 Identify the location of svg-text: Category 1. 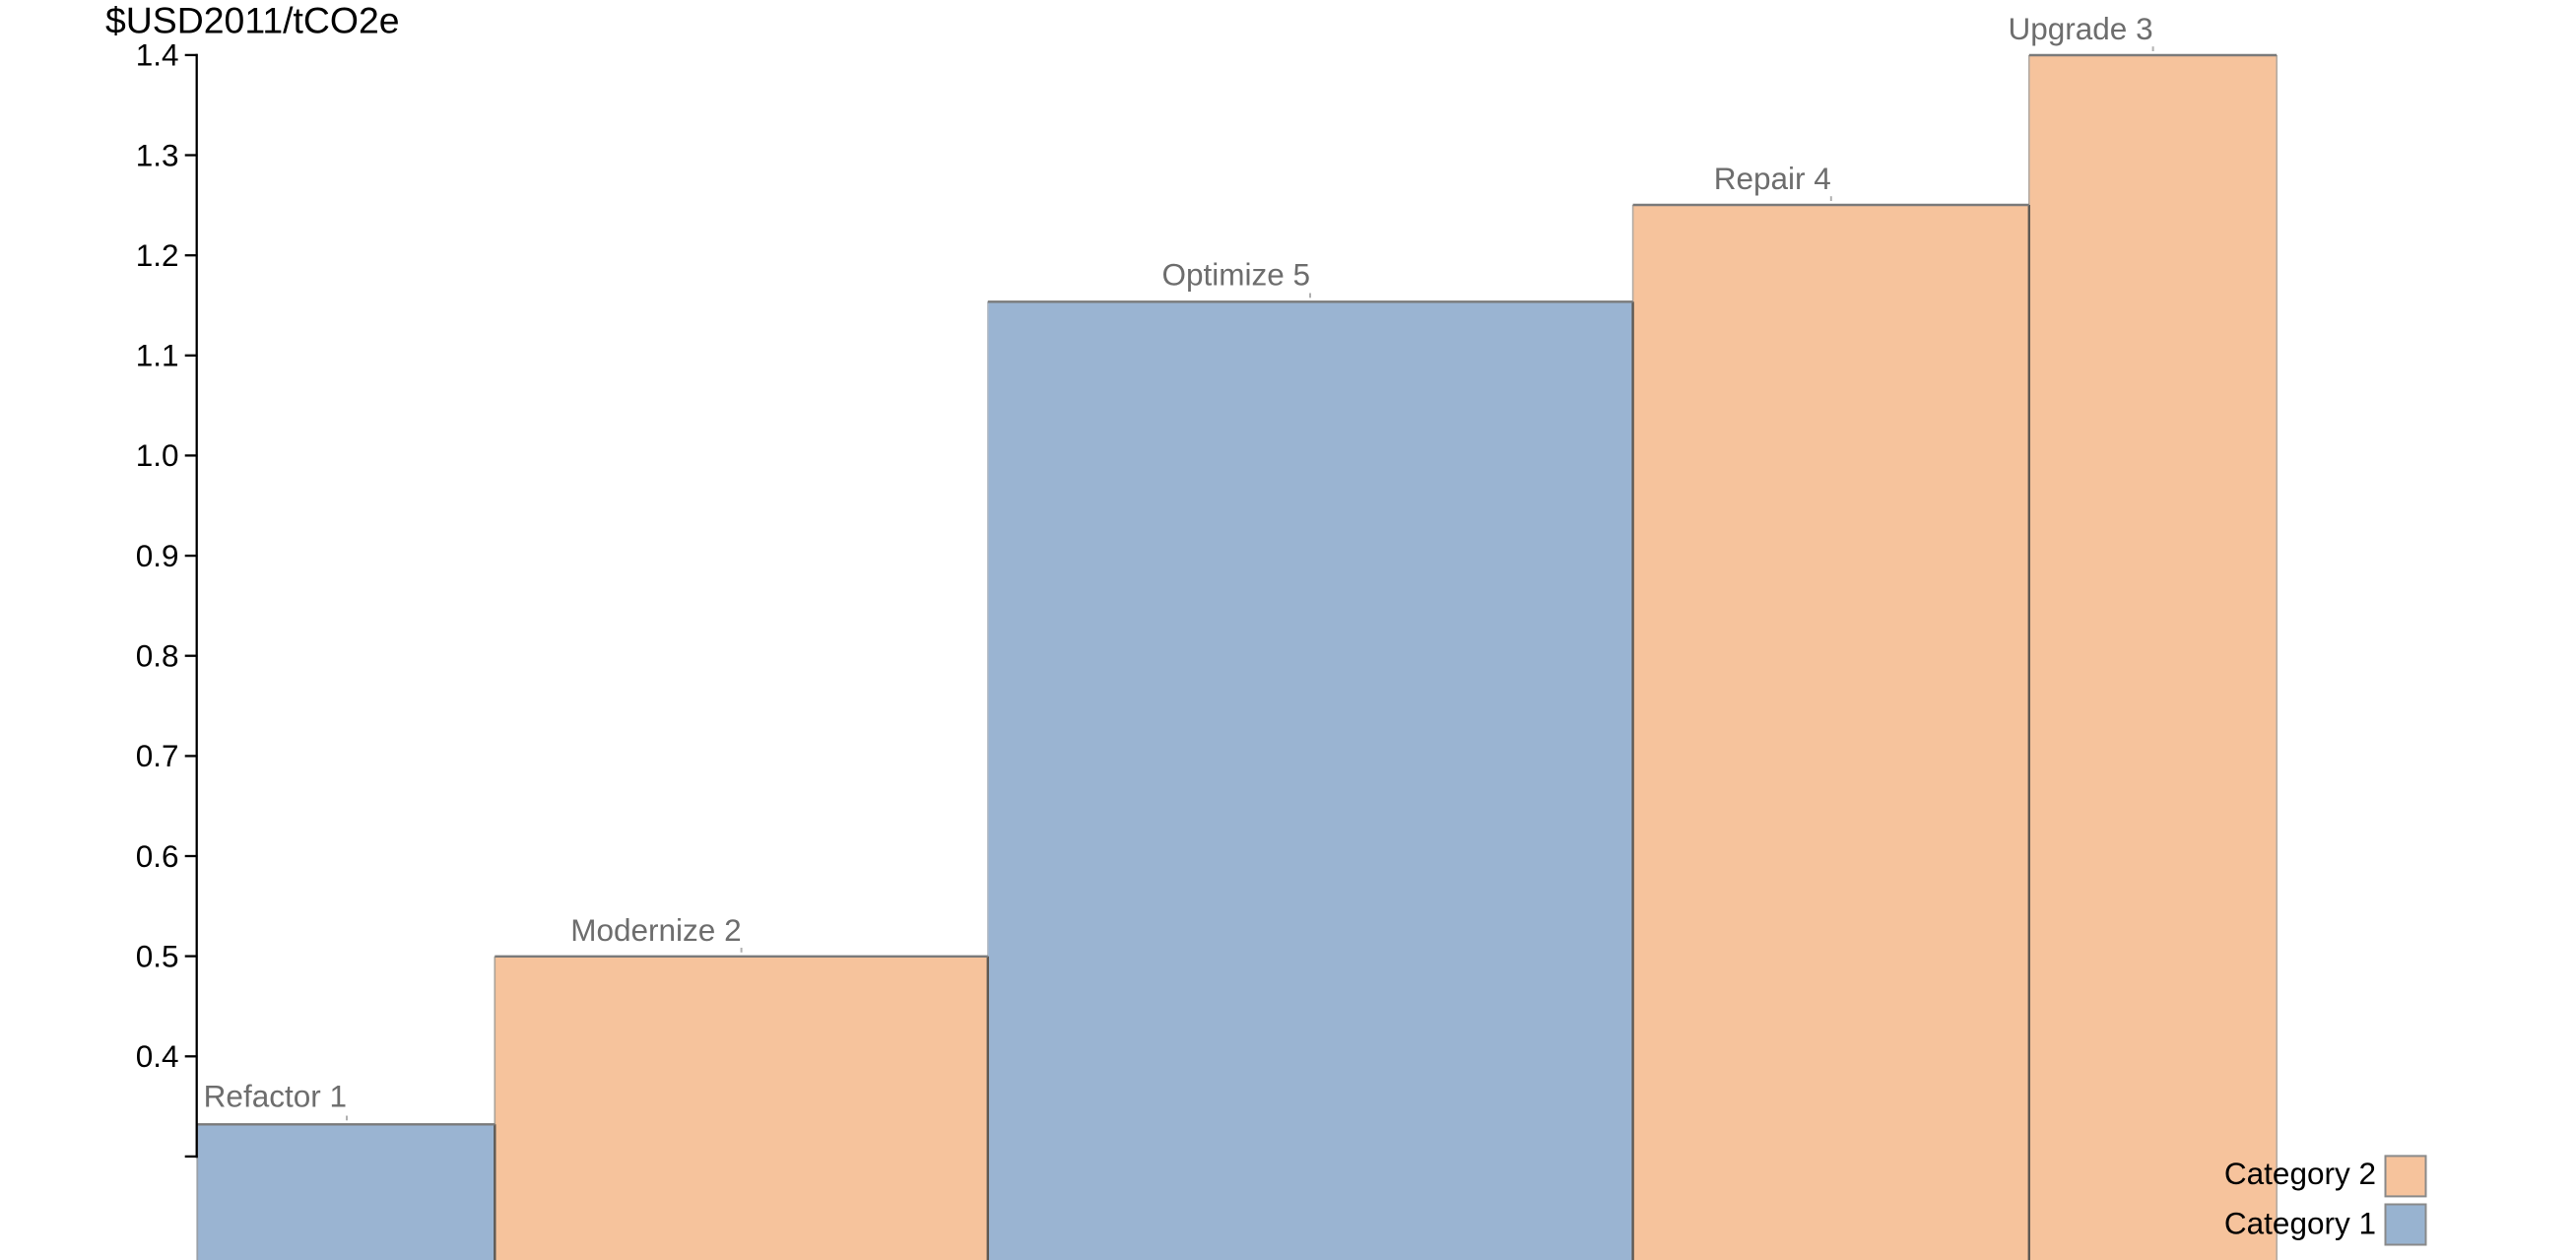
(2300, 1223).